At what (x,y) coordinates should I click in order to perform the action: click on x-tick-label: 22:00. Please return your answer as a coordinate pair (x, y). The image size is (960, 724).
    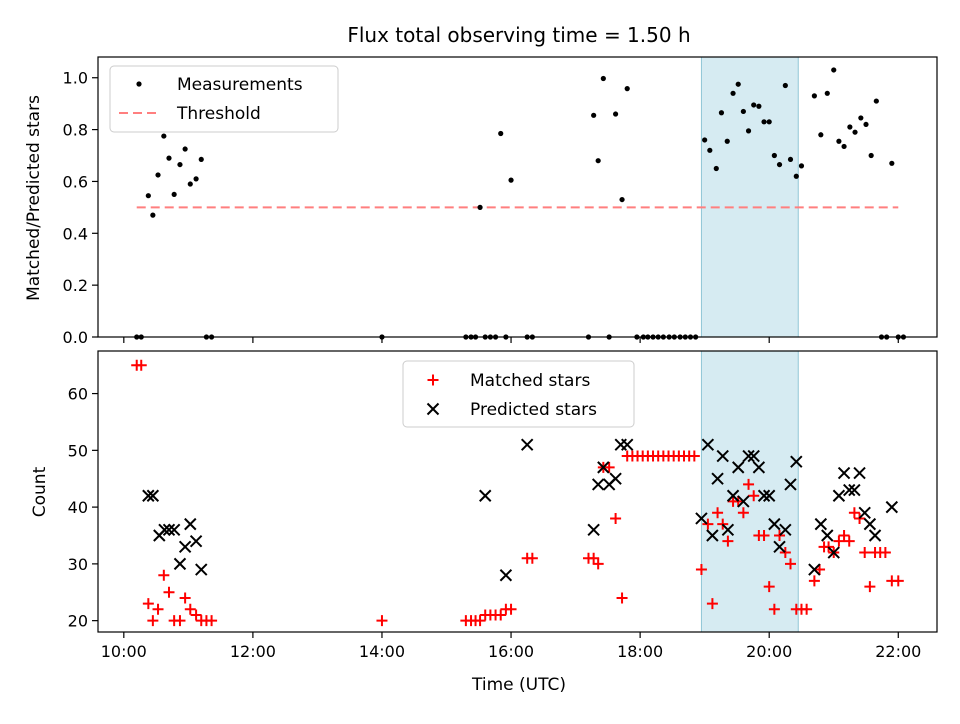
    Looking at the image, I should click on (898, 651).